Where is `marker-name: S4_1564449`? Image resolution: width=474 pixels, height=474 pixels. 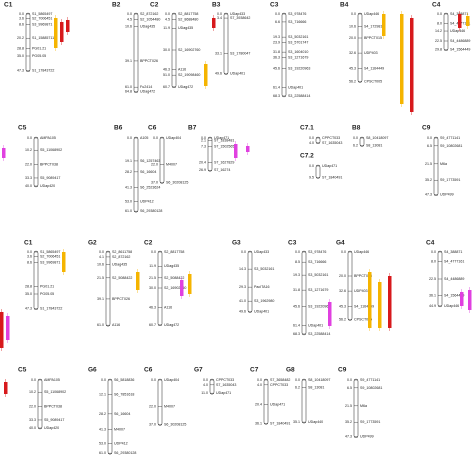 marker-name: S4_1564449 is located at coordinates (454, 295).